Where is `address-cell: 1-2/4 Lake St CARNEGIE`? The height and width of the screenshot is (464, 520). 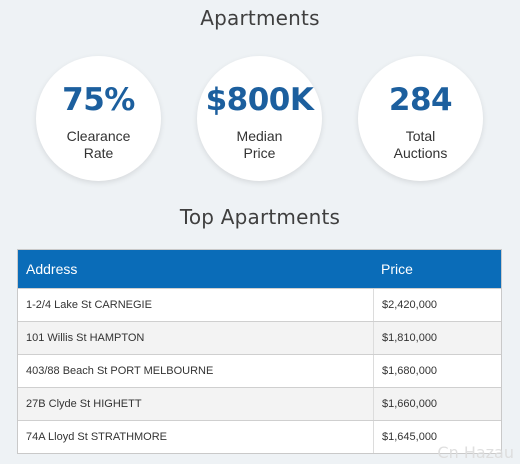 address-cell: 1-2/4 Lake St CARNEGIE is located at coordinates (89, 305).